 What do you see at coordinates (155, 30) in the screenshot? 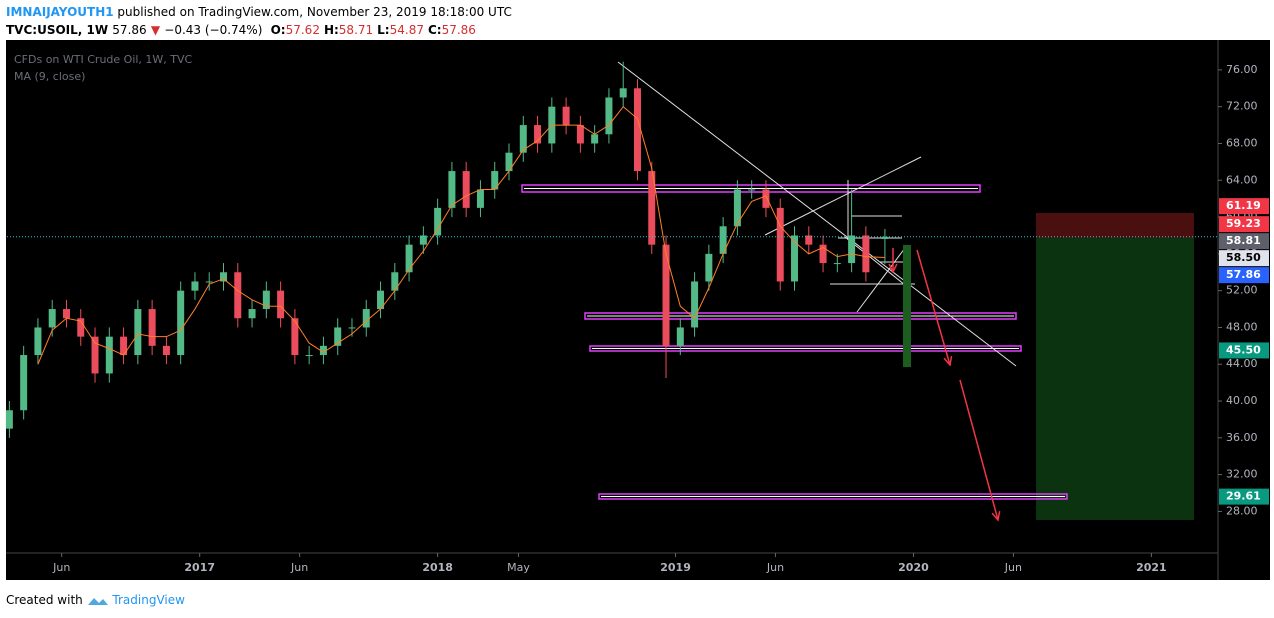
I see `arrow: ▼` at bounding box center [155, 30].